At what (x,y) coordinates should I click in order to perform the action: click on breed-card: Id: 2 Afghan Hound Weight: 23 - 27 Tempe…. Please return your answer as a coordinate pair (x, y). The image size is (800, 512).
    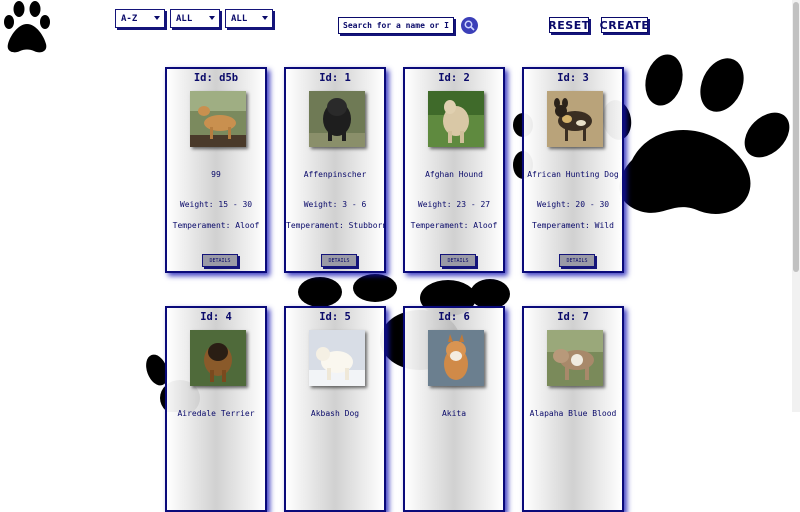
    Looking at the image, I should click on (454, 170).